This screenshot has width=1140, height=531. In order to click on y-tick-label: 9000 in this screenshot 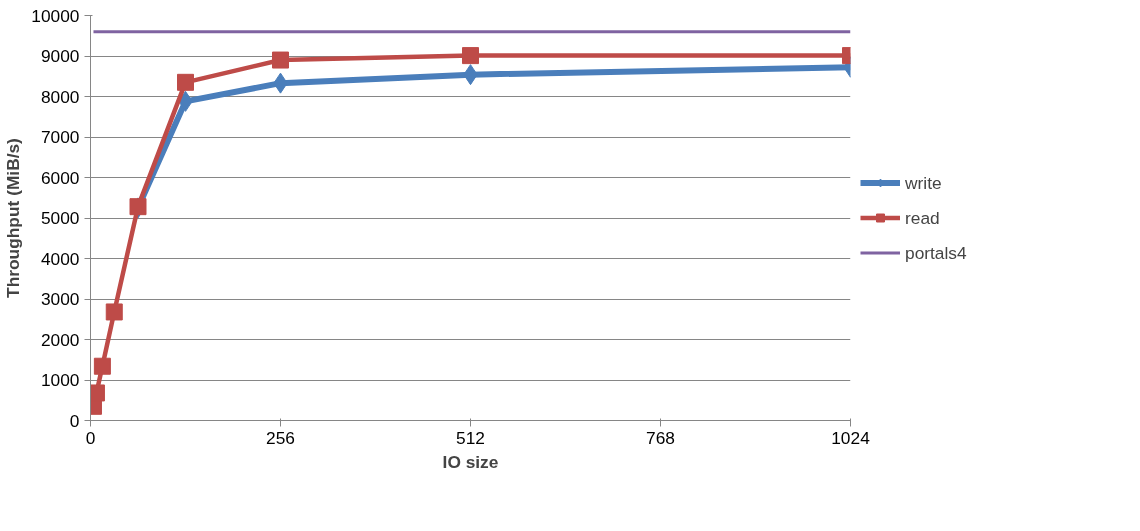, I will do `click(60, 56)`.